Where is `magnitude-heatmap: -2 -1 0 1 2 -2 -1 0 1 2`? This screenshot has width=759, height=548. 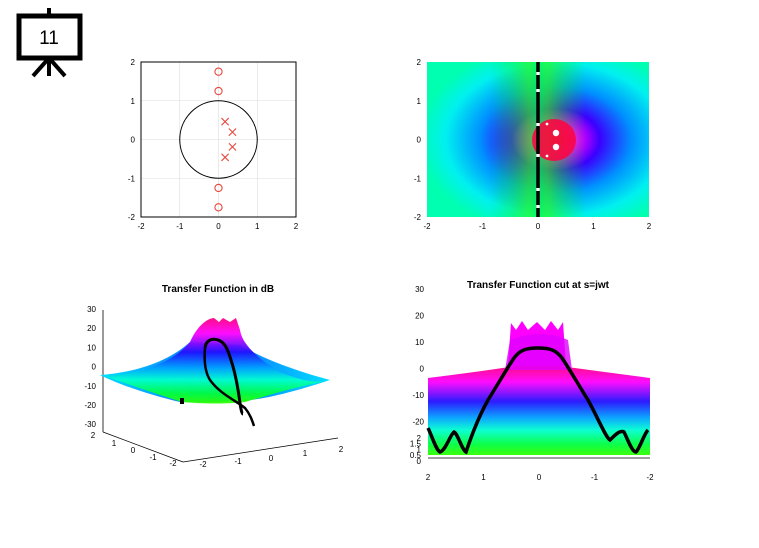
magnitude-heatmap: -2 -1 0 1 2 -2 -1 0 1 2 is located at coordinates (533, 144).